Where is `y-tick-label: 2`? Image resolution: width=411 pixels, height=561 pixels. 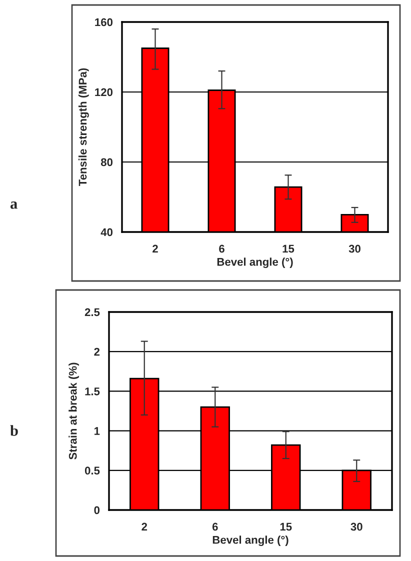
y-tick-label: 2 is located at coordinates (97, 352).